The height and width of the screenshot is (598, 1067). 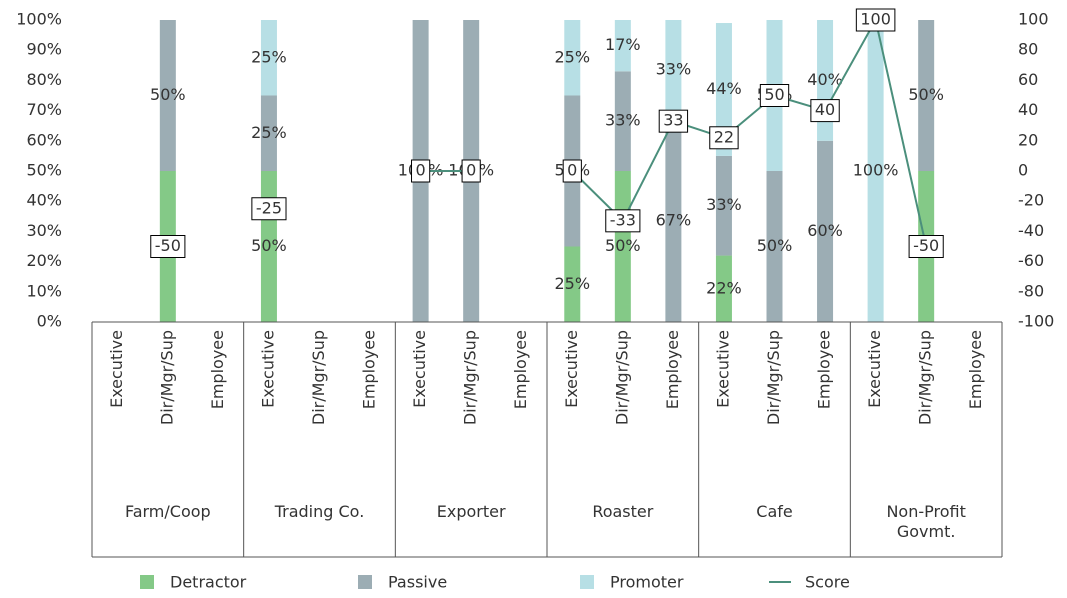 What do you see at coordinates (417, 582) in the screenshot?
I see `legend-label: Passive` at bounding box center [417, 582].